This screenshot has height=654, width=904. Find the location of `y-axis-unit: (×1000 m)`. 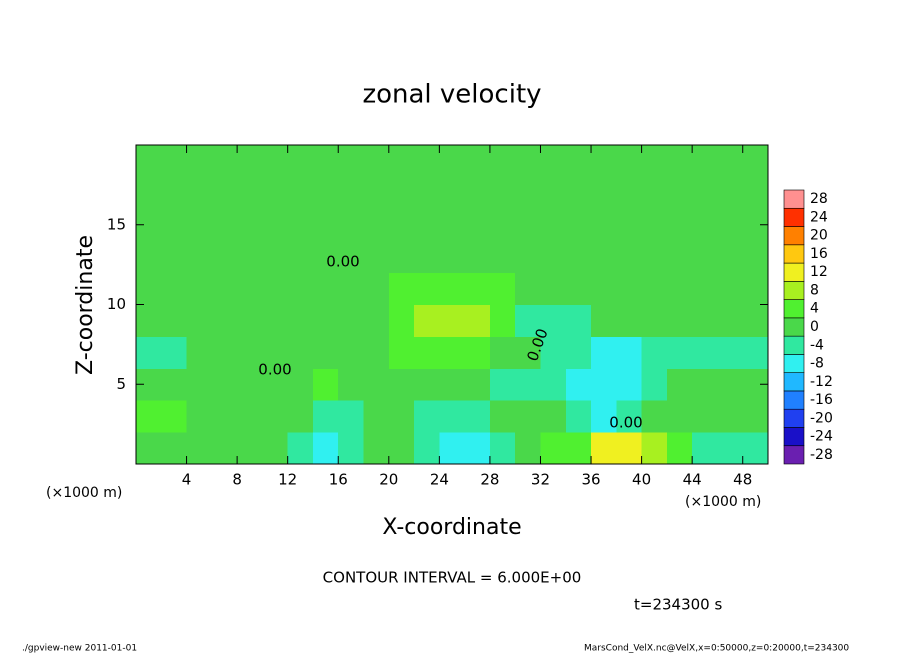

y-axis-unit: (×1000 m) is located at coordinates (84, 493).